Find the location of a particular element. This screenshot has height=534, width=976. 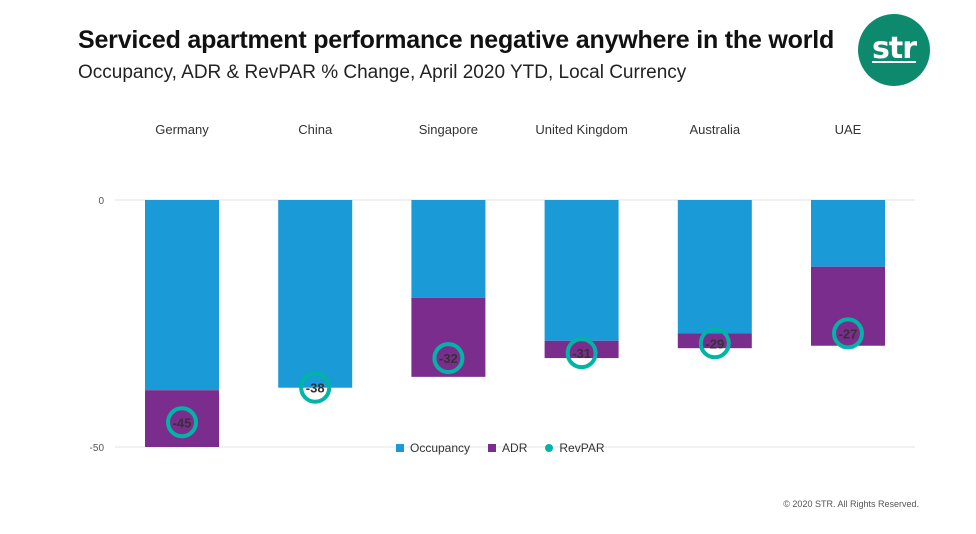

category-label: Australia is located at coordinates (715, 129).